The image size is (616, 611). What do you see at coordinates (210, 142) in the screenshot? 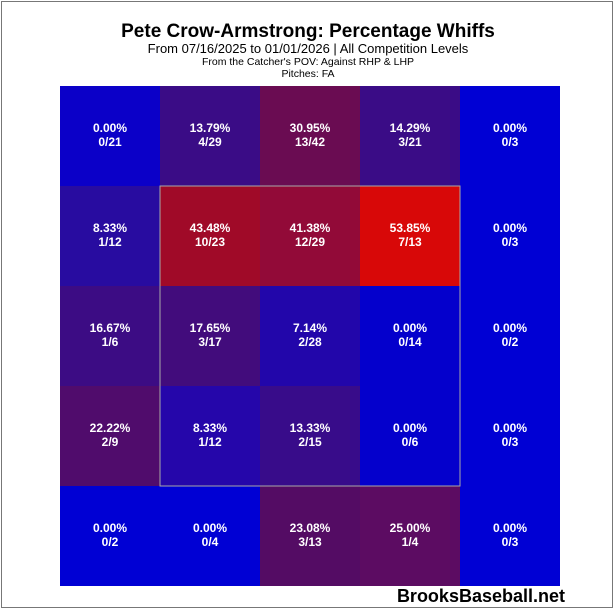
I see `cell-count-label: 4/29` at bounding box center [210, 142].